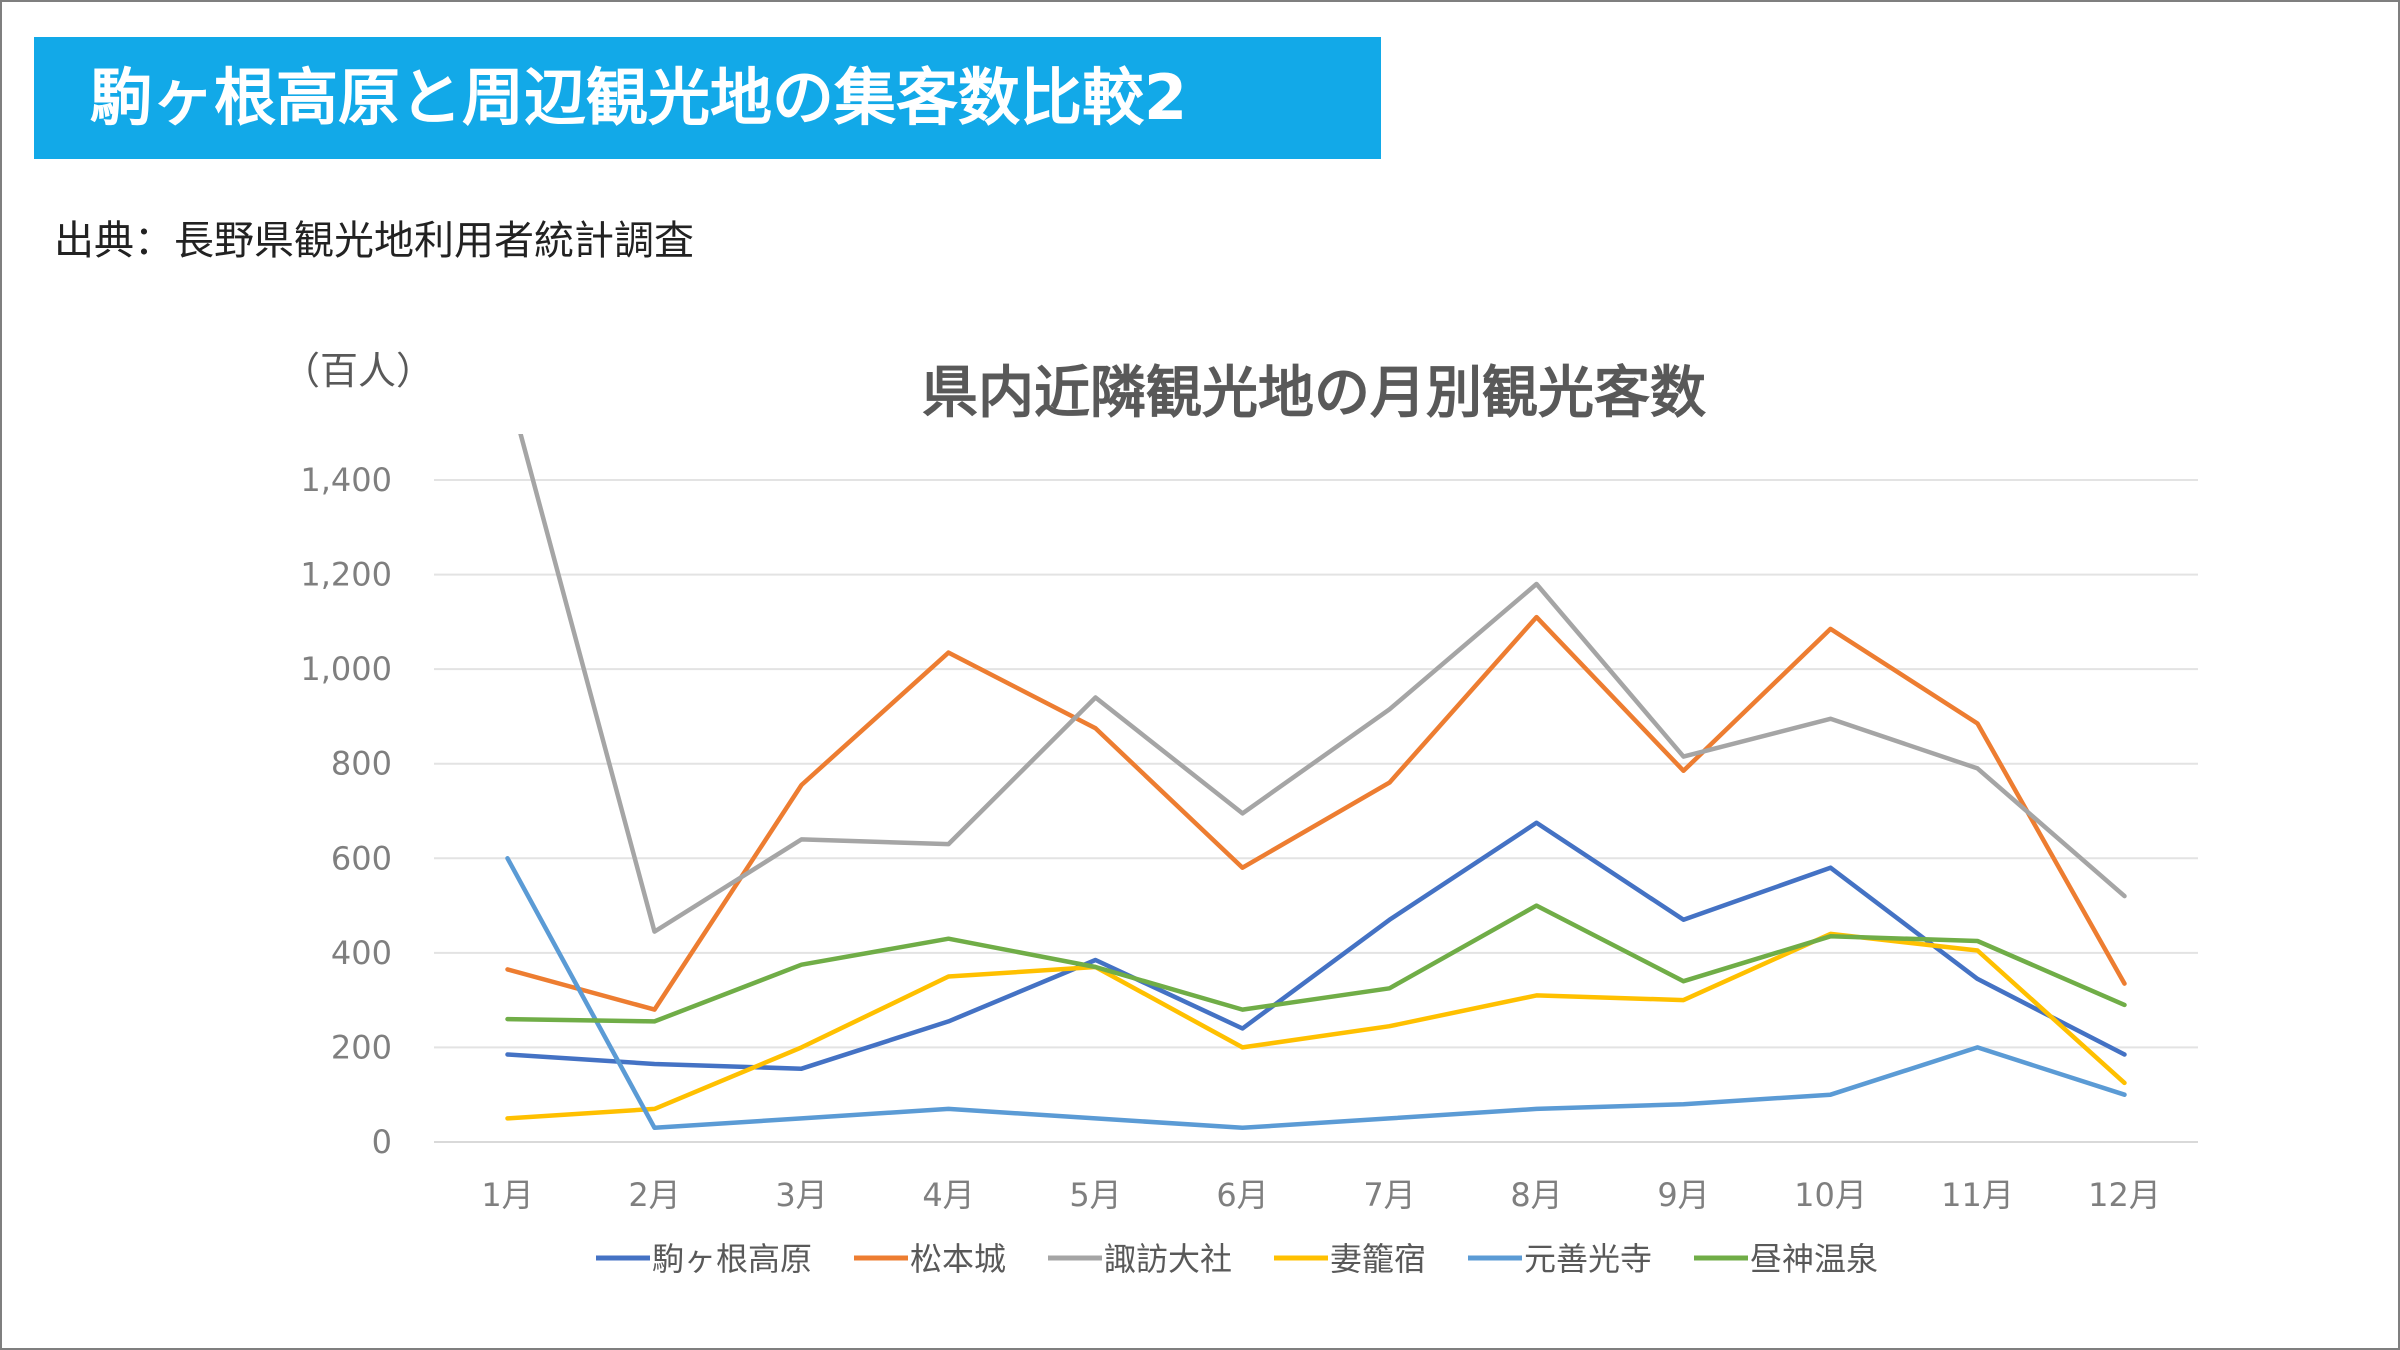 This screenshot has width=2400, height=1350. Describe the element at coordinates (1389, 1195) in the screenshot. I see `x-tick-label: 7月` at that location.